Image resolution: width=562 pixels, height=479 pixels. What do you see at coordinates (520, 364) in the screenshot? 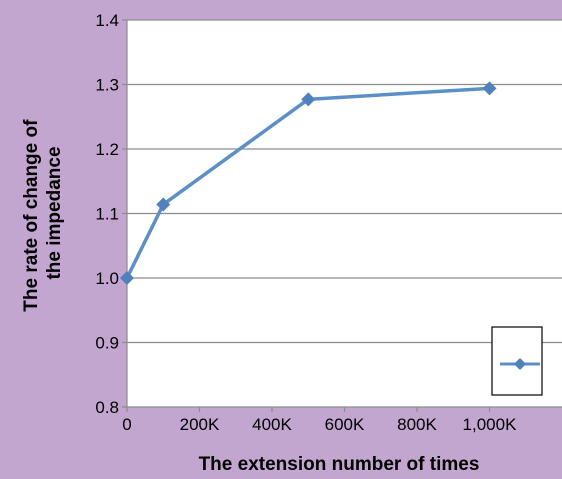
I see `legend-marker` at bounding box center [520, 364].